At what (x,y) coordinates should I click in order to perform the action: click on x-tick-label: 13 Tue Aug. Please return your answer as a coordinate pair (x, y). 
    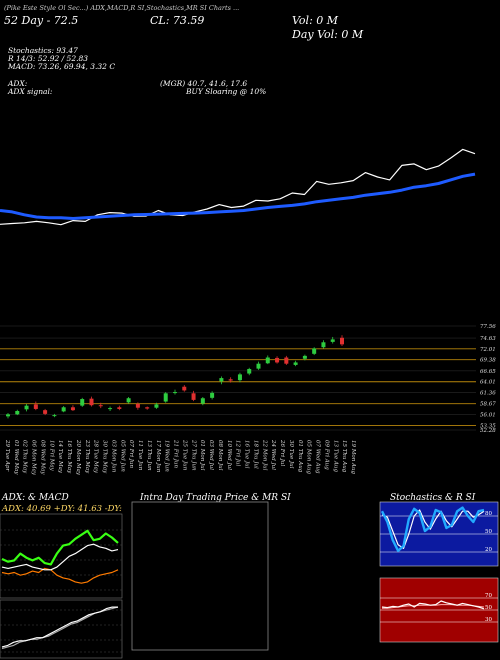
    Looking at the image, I should click on (335, 456).